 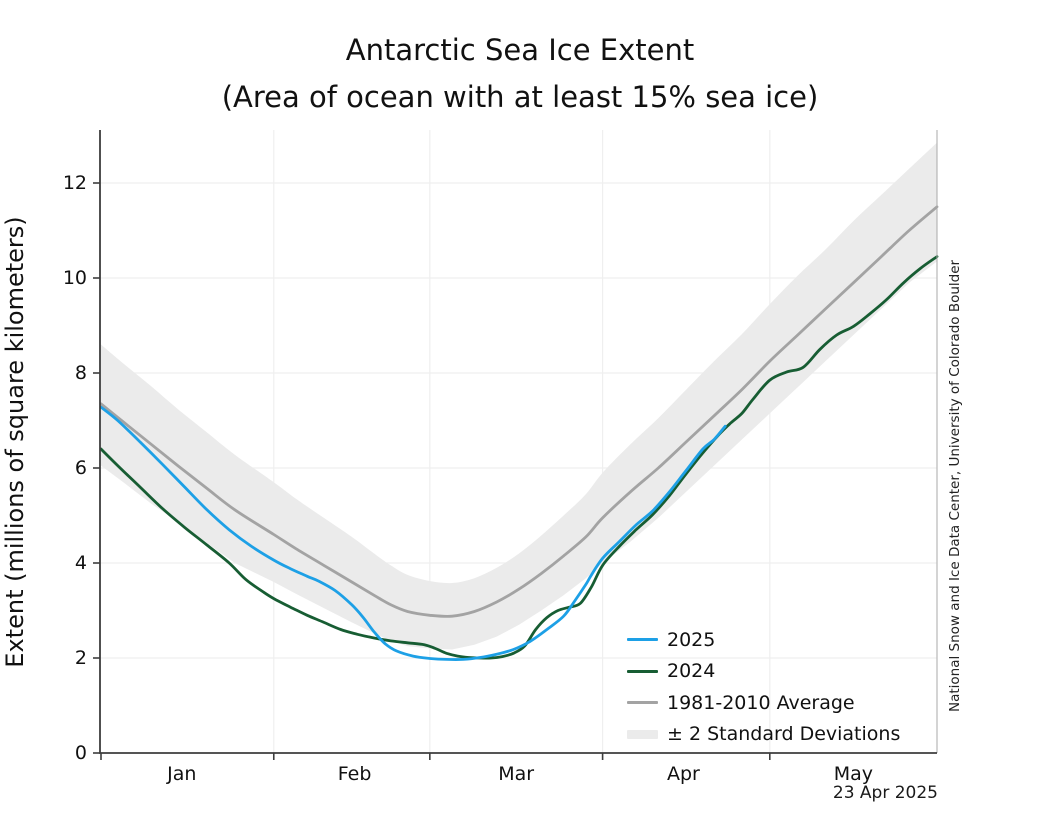 I want to click on date-label: 23 Apr 2025, so click(x=885, y=793).